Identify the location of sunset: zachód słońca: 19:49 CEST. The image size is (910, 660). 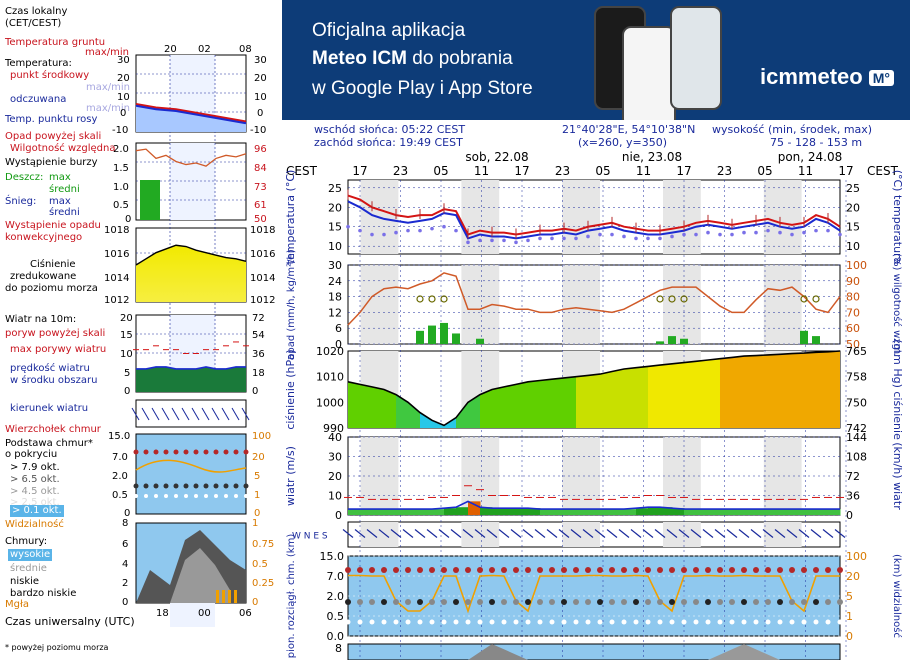
(388, 142).